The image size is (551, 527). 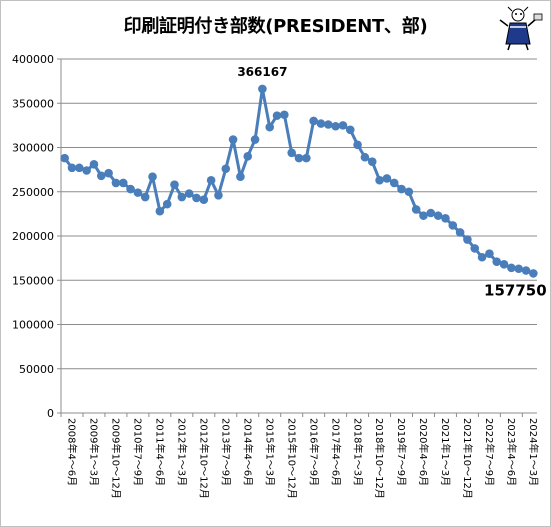 I want to click on x-tick-label: 2017年4～6月, so click(x=335, y=452).